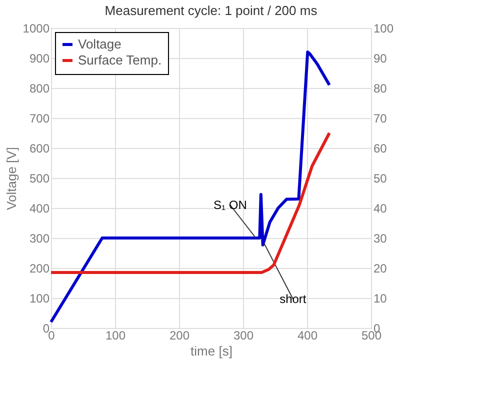  Describe the element at coordinates (381, 89) in the screenshot. I see `y2-tick-label: 80` at that location.